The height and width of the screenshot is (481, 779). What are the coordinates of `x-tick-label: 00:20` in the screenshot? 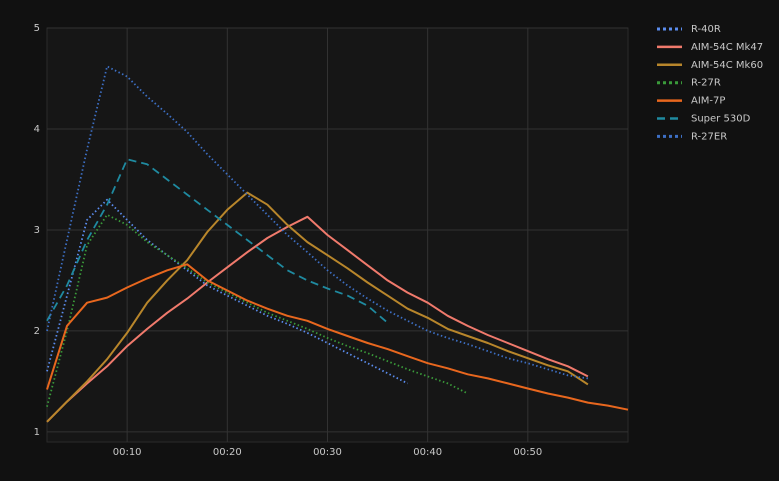 It's located at (227, 452).